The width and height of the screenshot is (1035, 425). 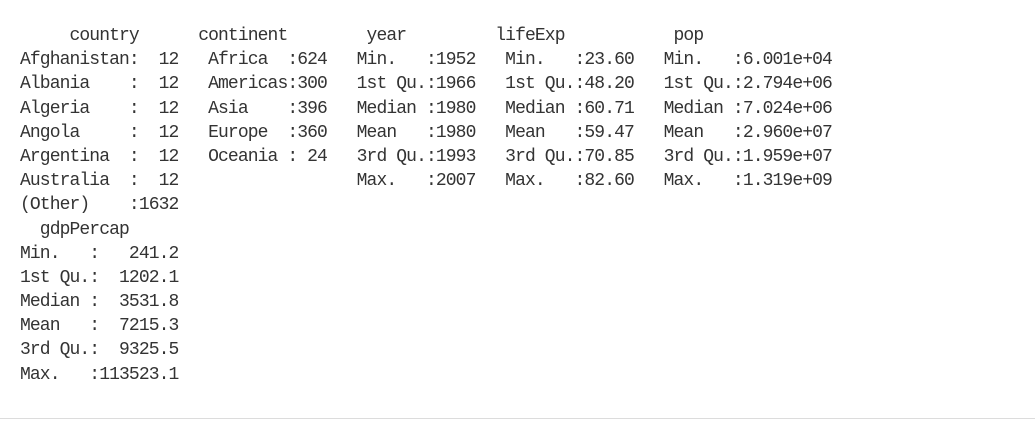 I want to click on summary-row: (Other) :1632, so click(x=99, y=205).